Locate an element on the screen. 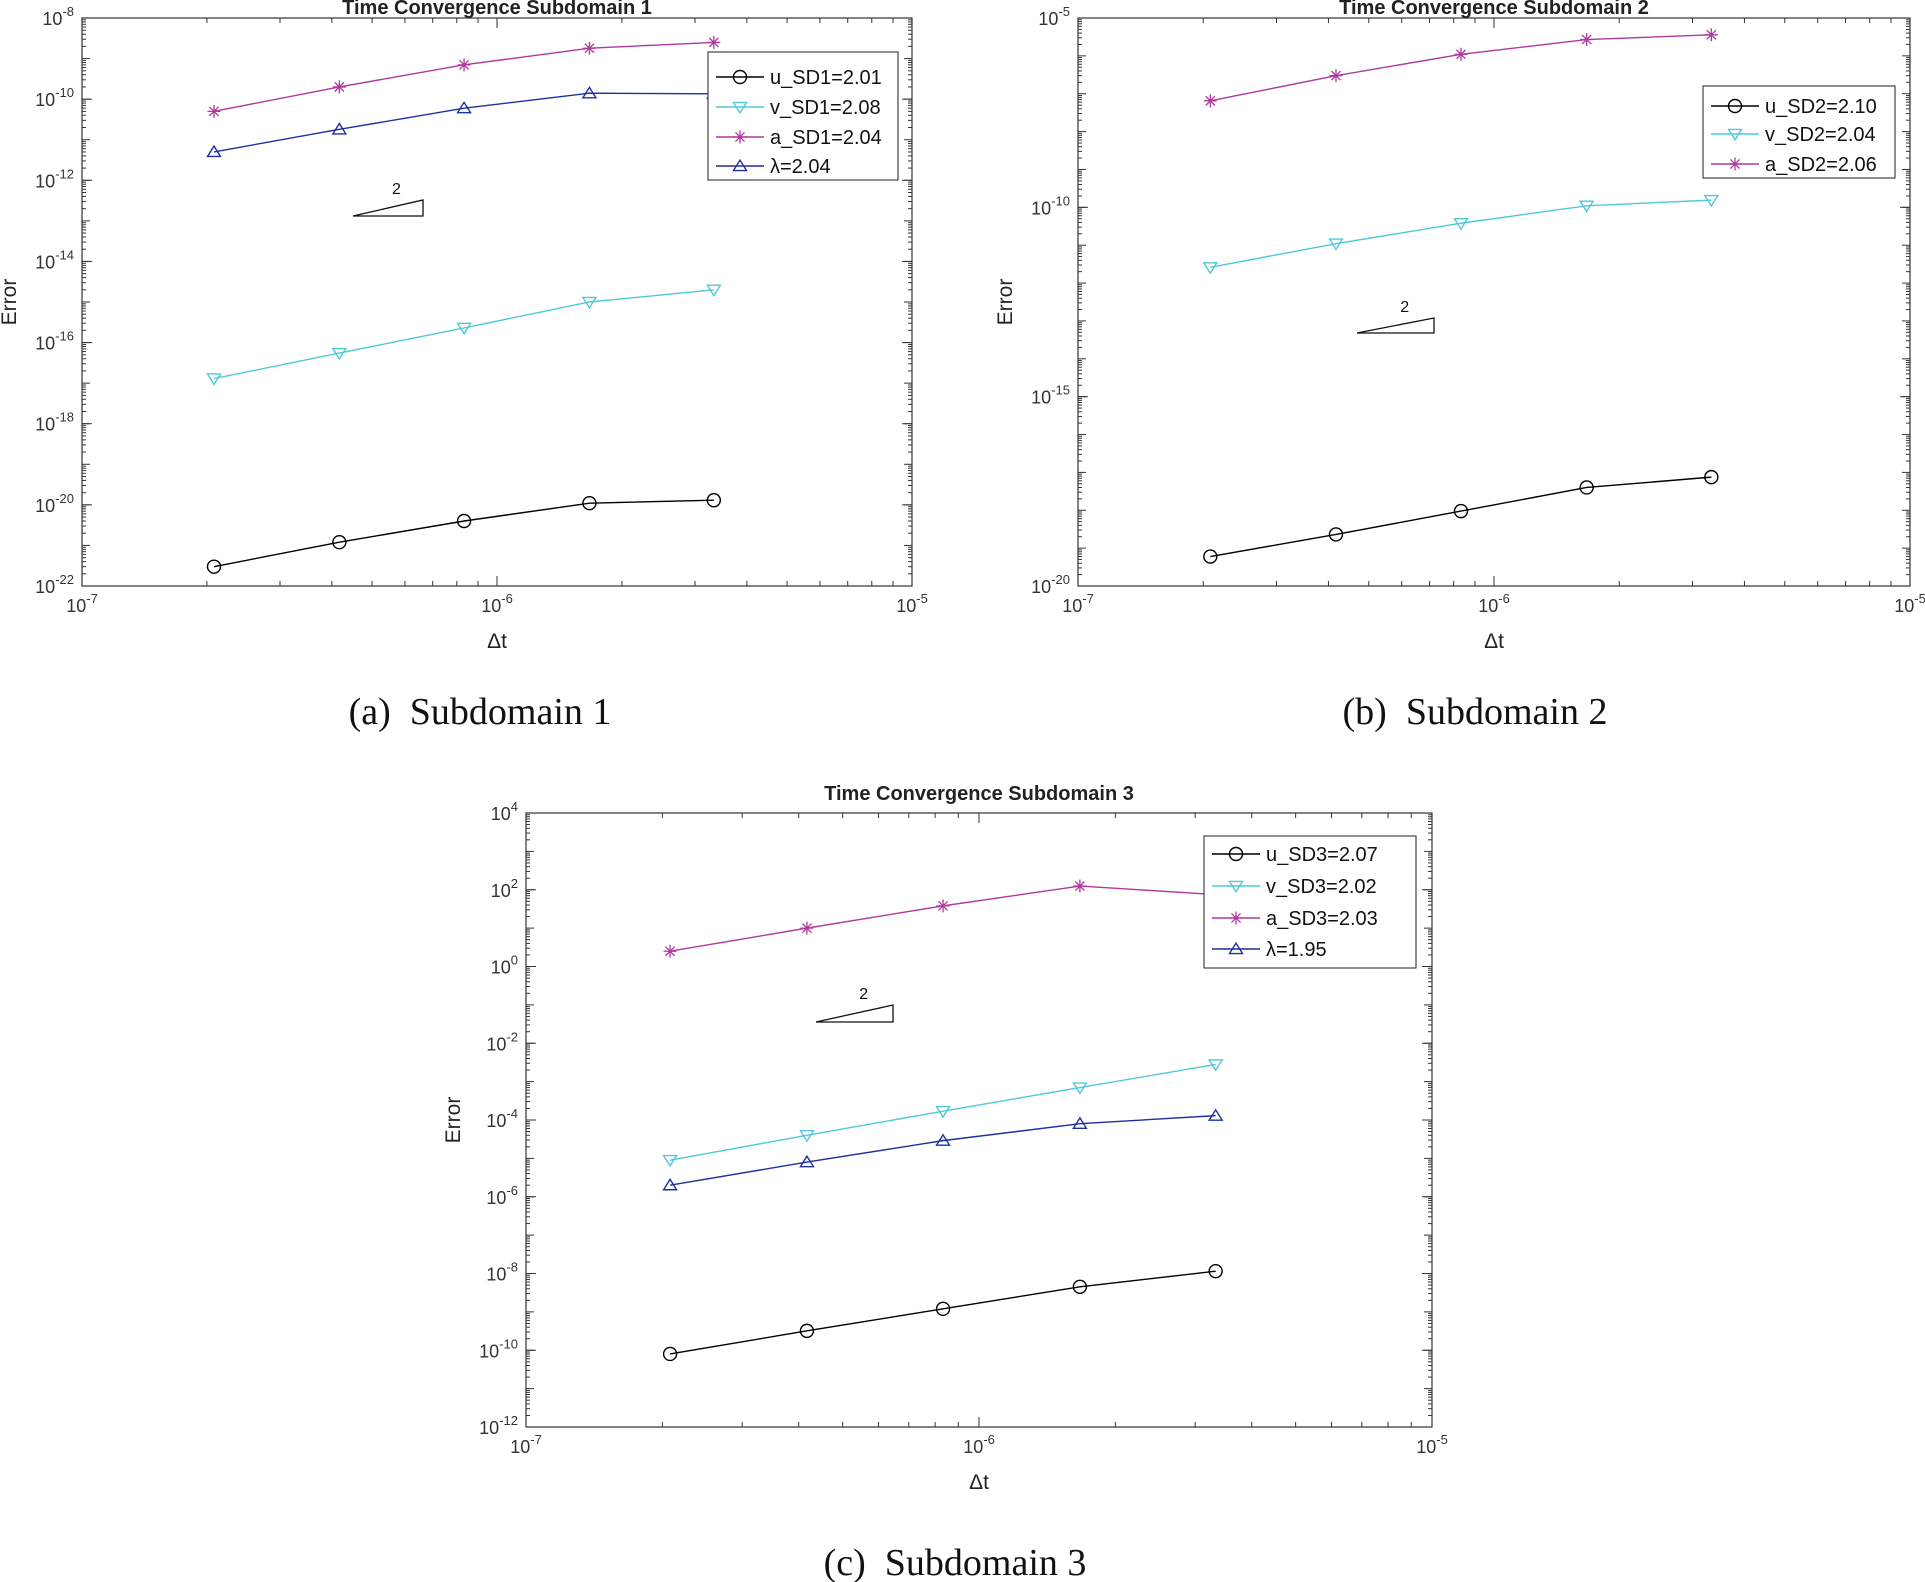 This screenshot has width=1925, height=1582. legend: u_SD1=2.01 v_SD1=2.08 a_SD1=2.04 λ=2.04 is located at coordinates (803, 116).